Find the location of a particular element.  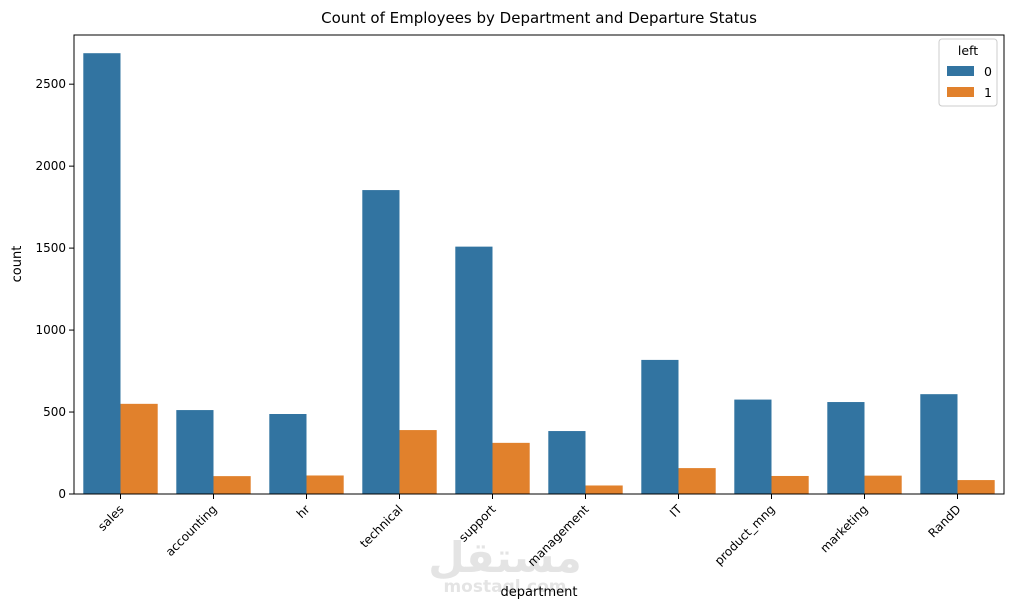

watermark: مستقل mostaql.com is located at coordinates (505, 565).